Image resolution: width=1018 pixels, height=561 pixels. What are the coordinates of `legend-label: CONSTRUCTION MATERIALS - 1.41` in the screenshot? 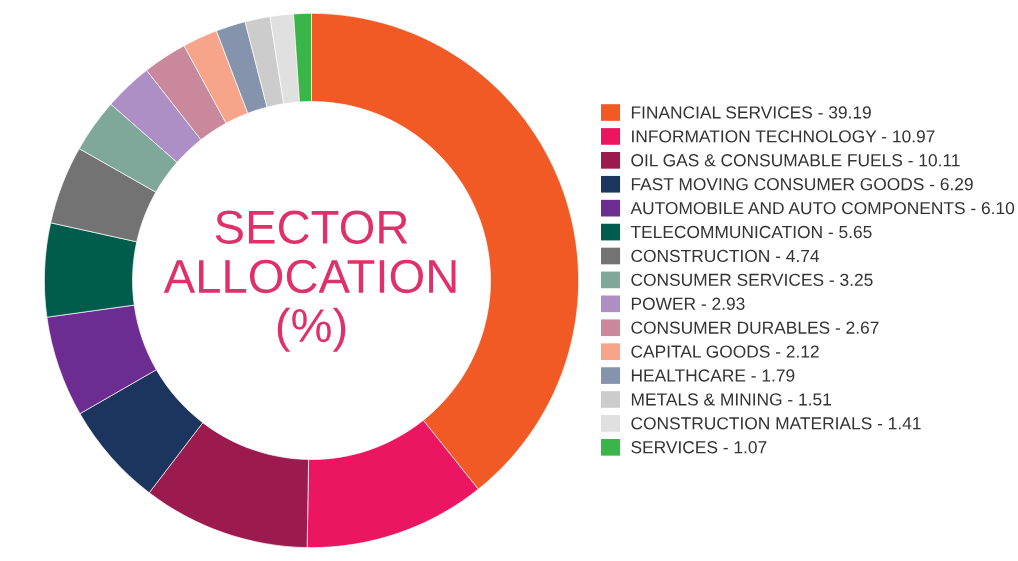 It's located at (776, 423).